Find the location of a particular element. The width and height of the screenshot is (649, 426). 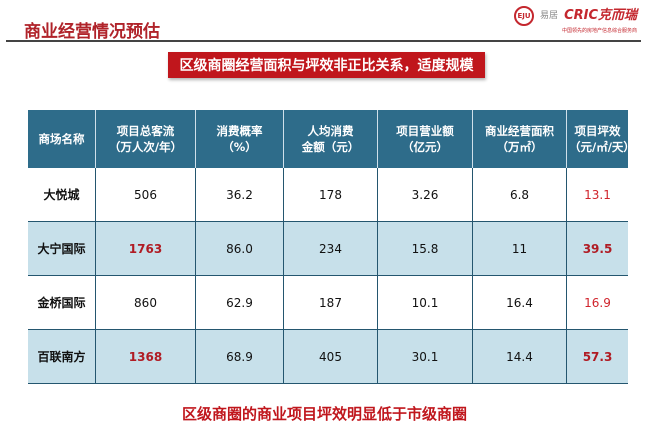

cell: 86.0 is located at coordinates (239, 248).